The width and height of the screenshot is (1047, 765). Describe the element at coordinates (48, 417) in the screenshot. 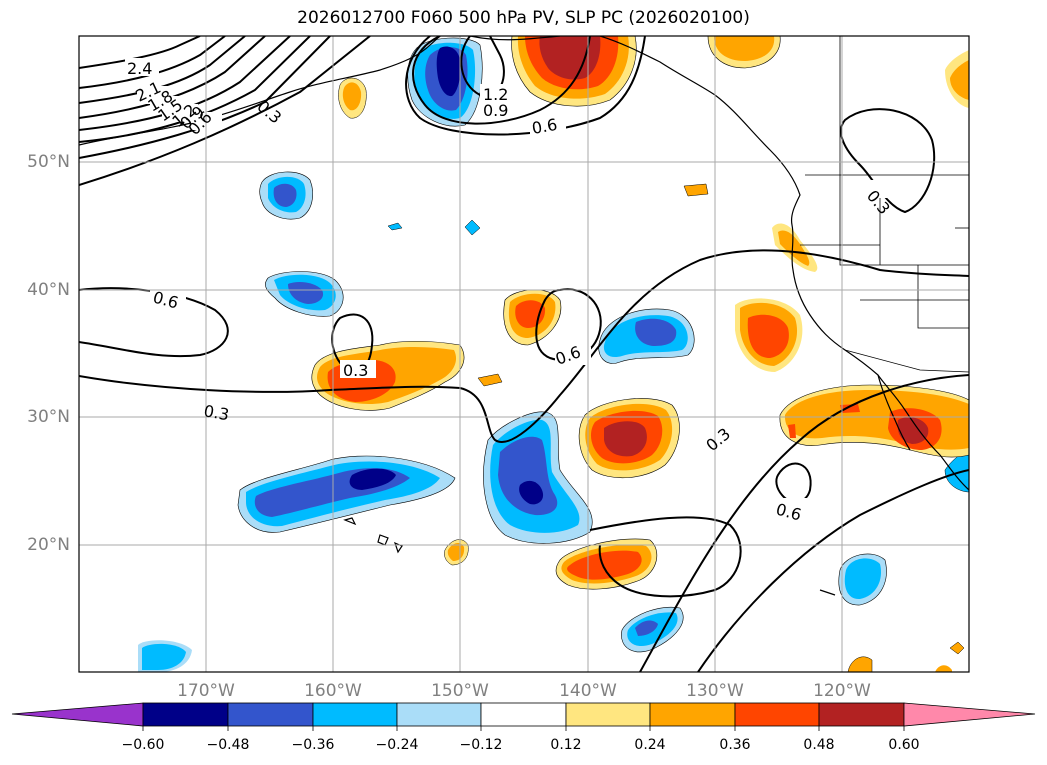

I see `lat-label-30n: 30°N` at that location.